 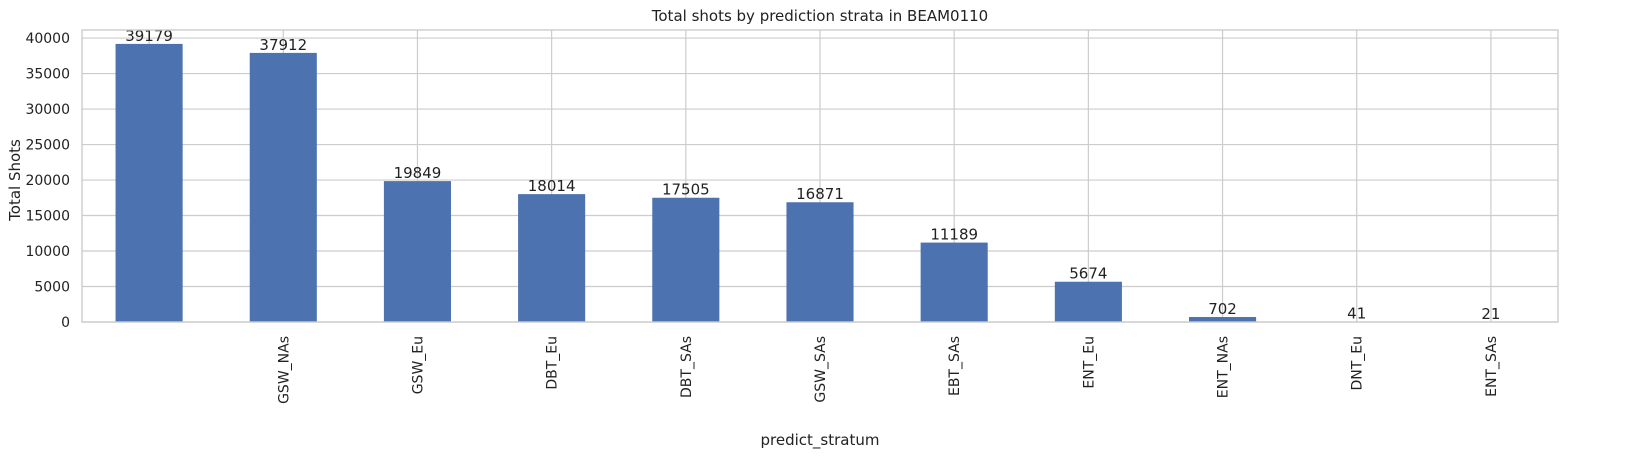 What do you see at coordinates (47, 39) in the screenshot?
I see `y-tick-label: 40000` at bounding box center [47, 39].